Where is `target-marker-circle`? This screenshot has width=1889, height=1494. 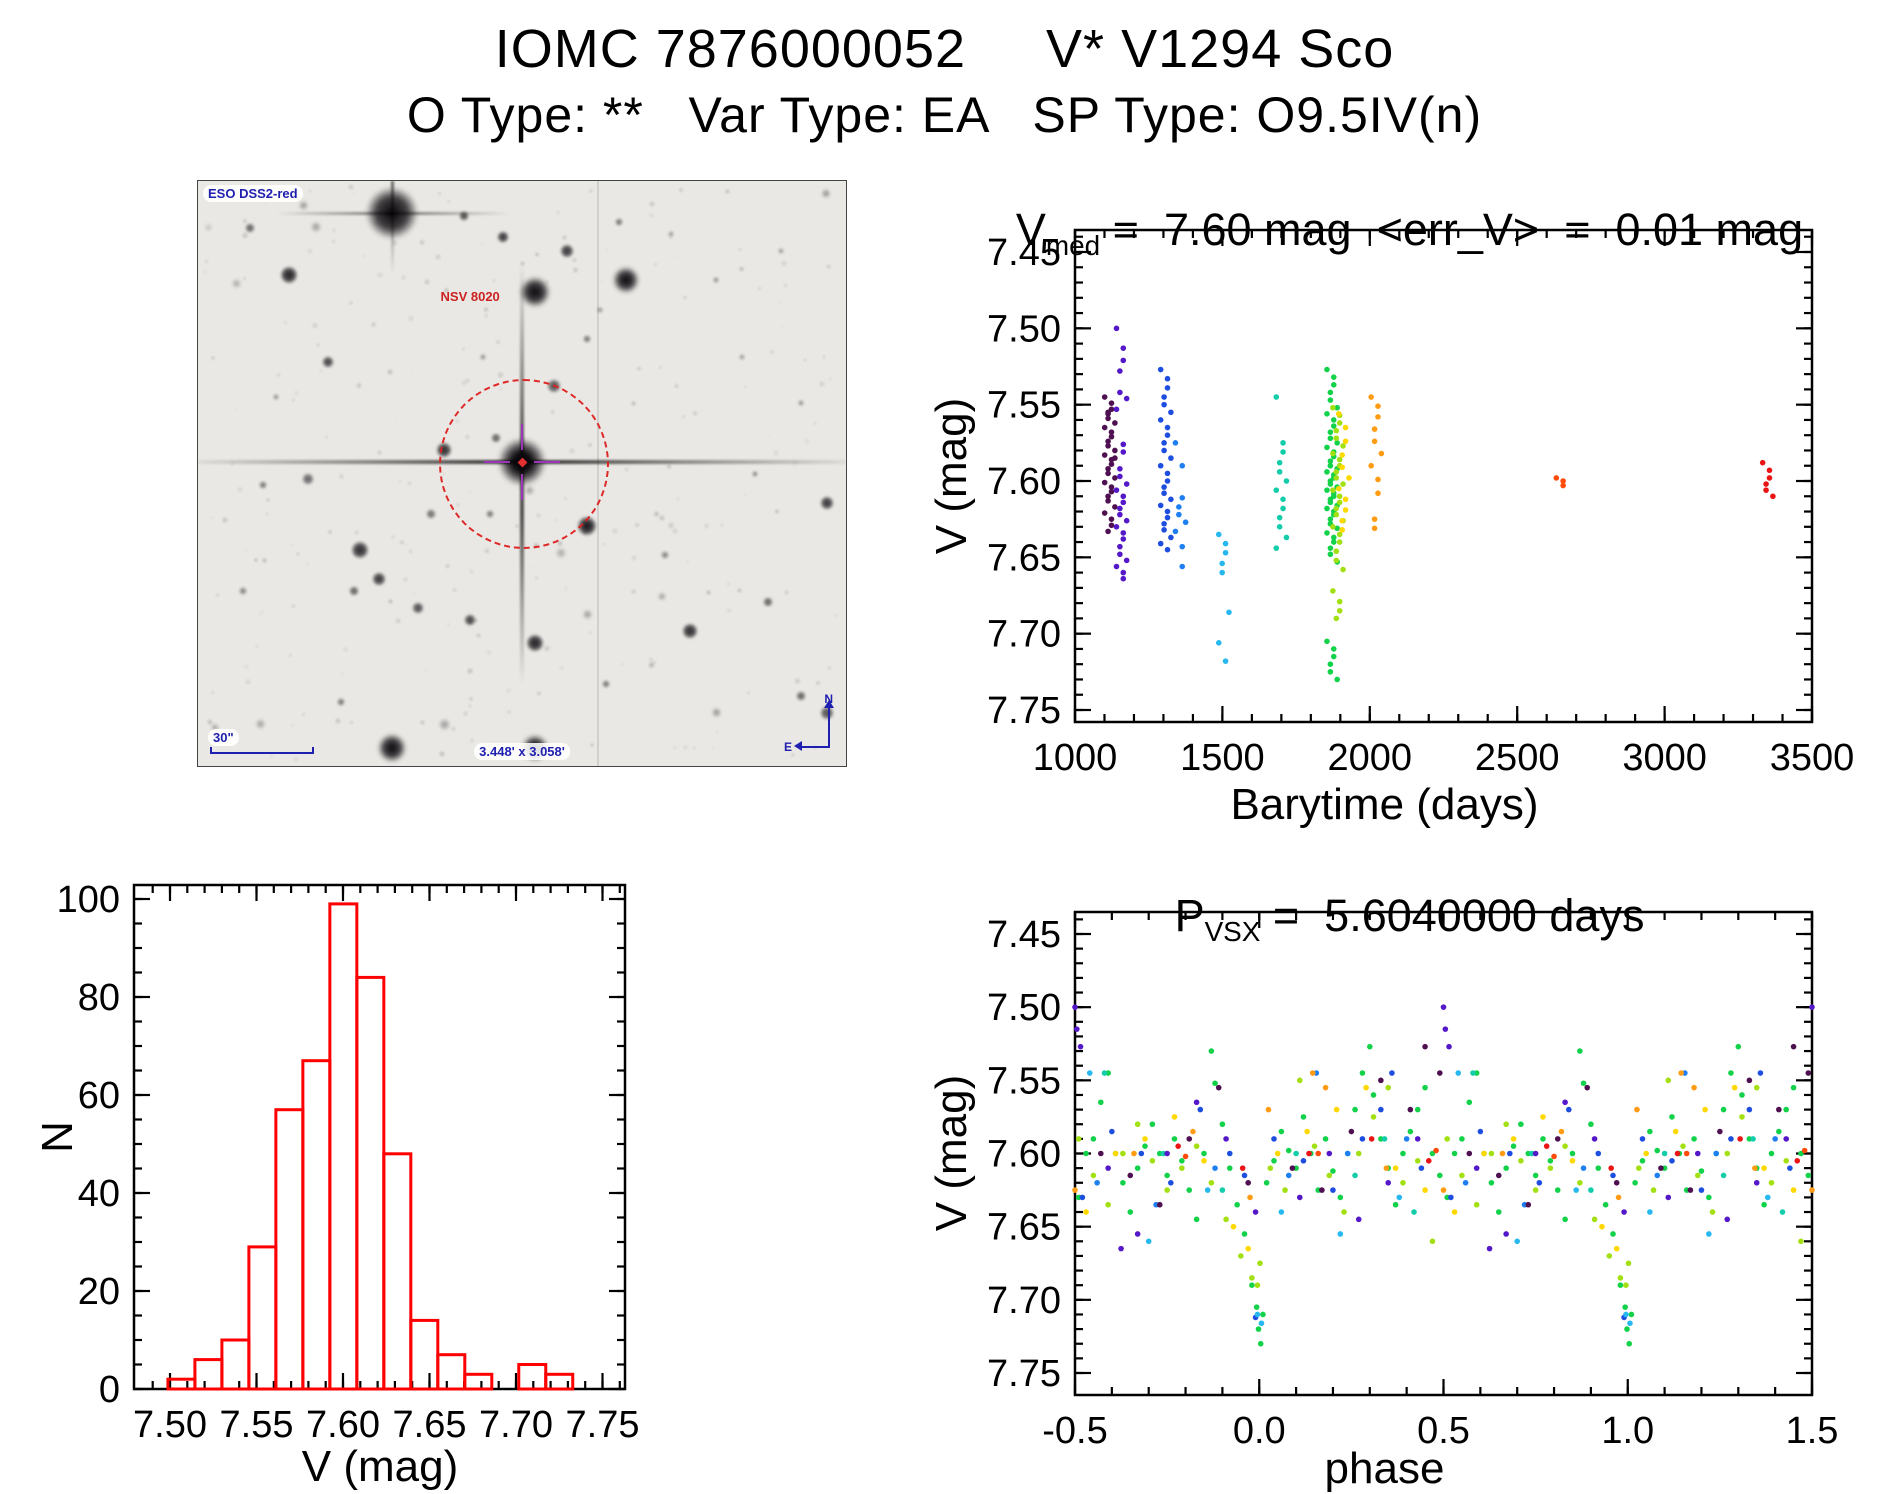 target-marker-circle is located at coordinates (524, 463).